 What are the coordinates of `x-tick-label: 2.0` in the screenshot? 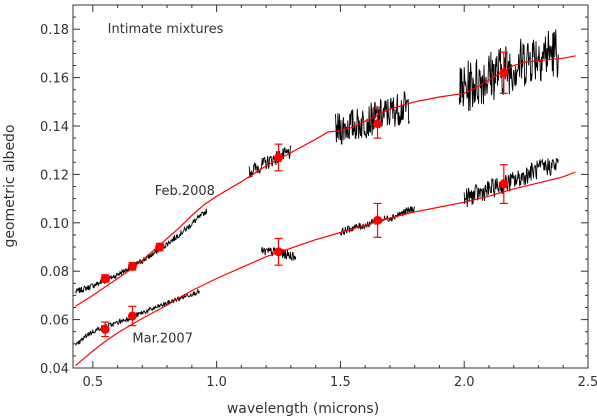 It's located at (464, 382).